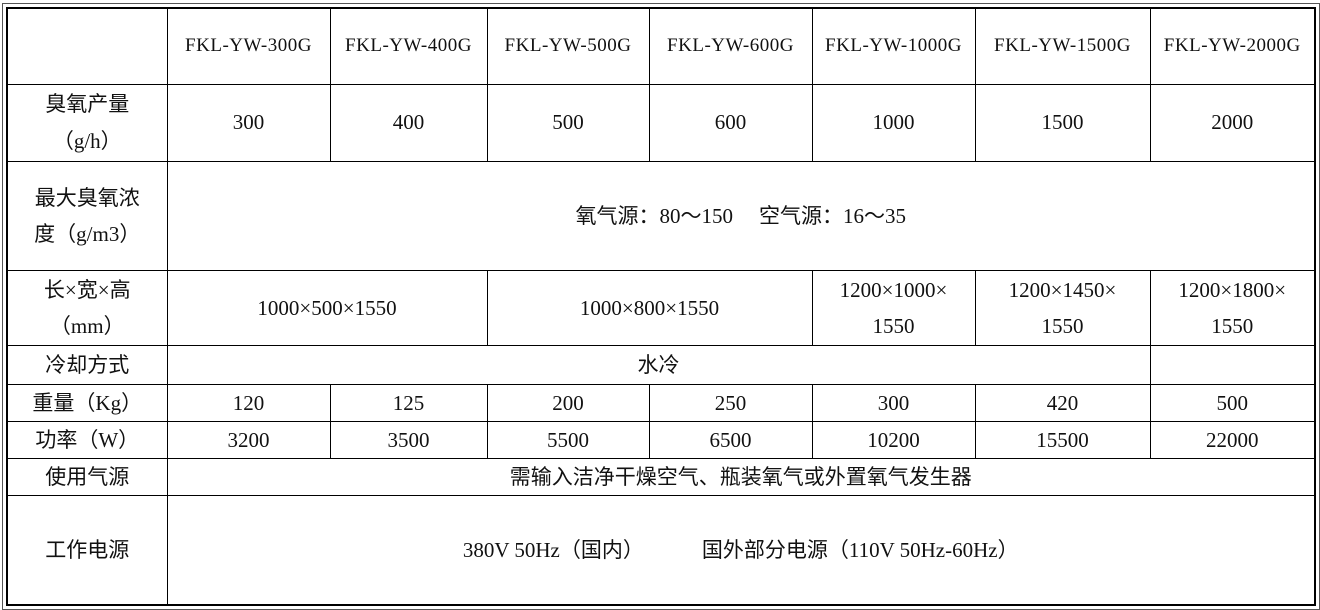  I want to click on weight-value: 500, so click(1232, 402).